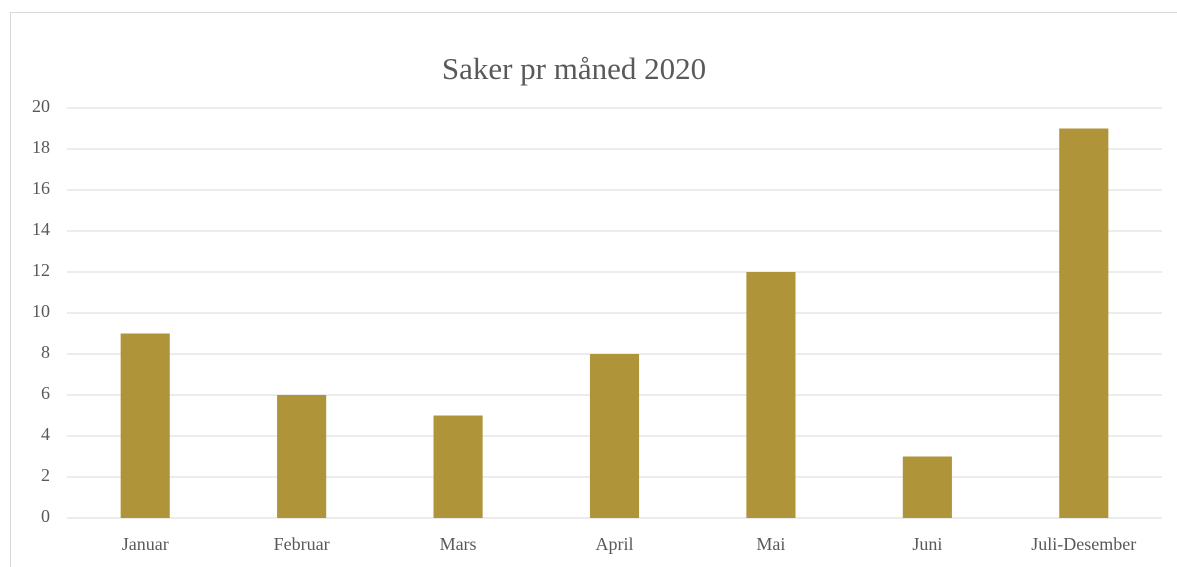  Describe the element at coordinates (615, 544) in the screenshot. I see `x-tick-label: April` at that location.